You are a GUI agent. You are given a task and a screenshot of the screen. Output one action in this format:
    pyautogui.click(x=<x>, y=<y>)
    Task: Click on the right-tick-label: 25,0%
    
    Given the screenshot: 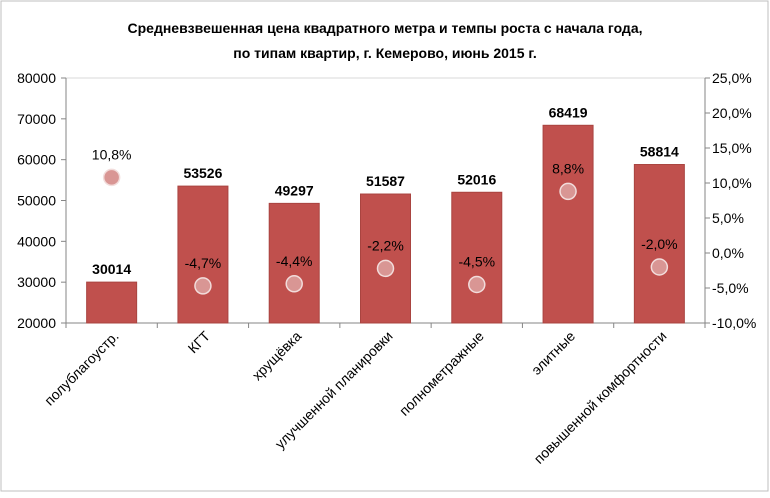 What is the action you would take?
    pyautogui.click(x=732, y=78)
    